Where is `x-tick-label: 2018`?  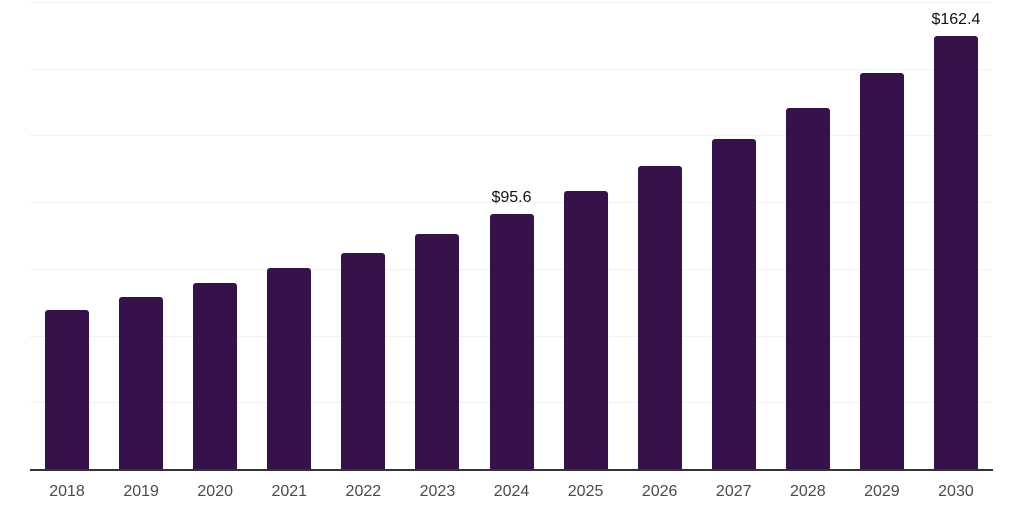 x-tick-label: 2018 is located at coordinates (67, 491).